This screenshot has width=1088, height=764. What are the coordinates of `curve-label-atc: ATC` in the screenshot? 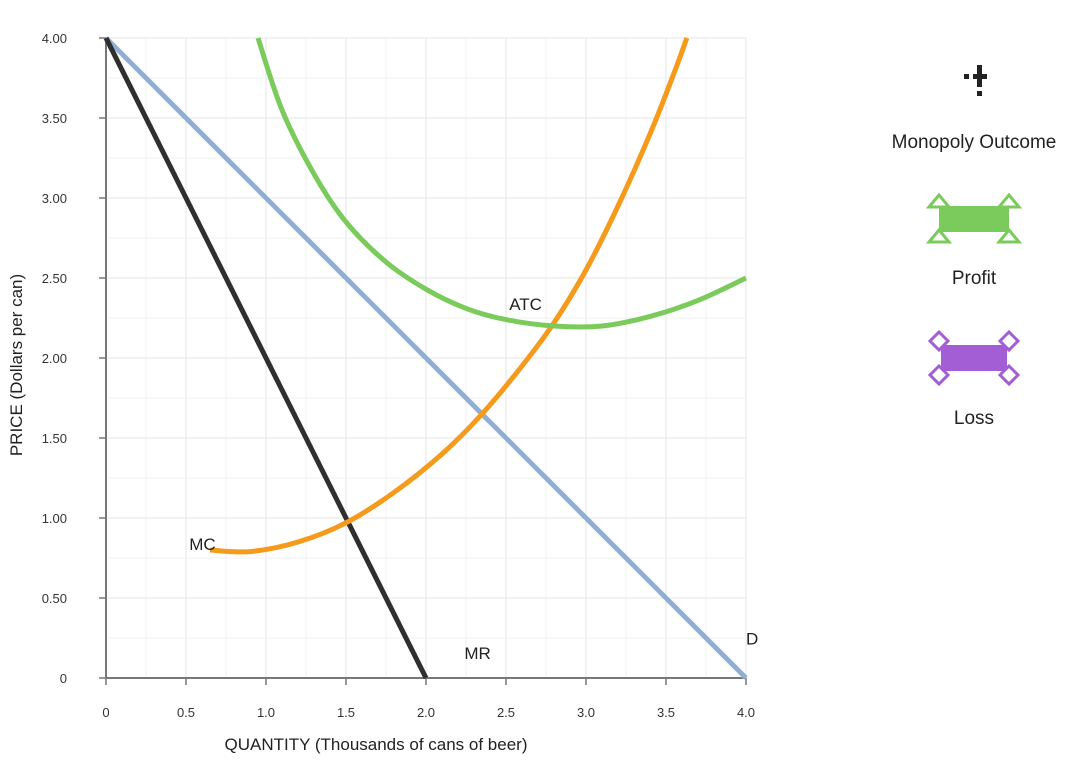 It's located at (525, 304).